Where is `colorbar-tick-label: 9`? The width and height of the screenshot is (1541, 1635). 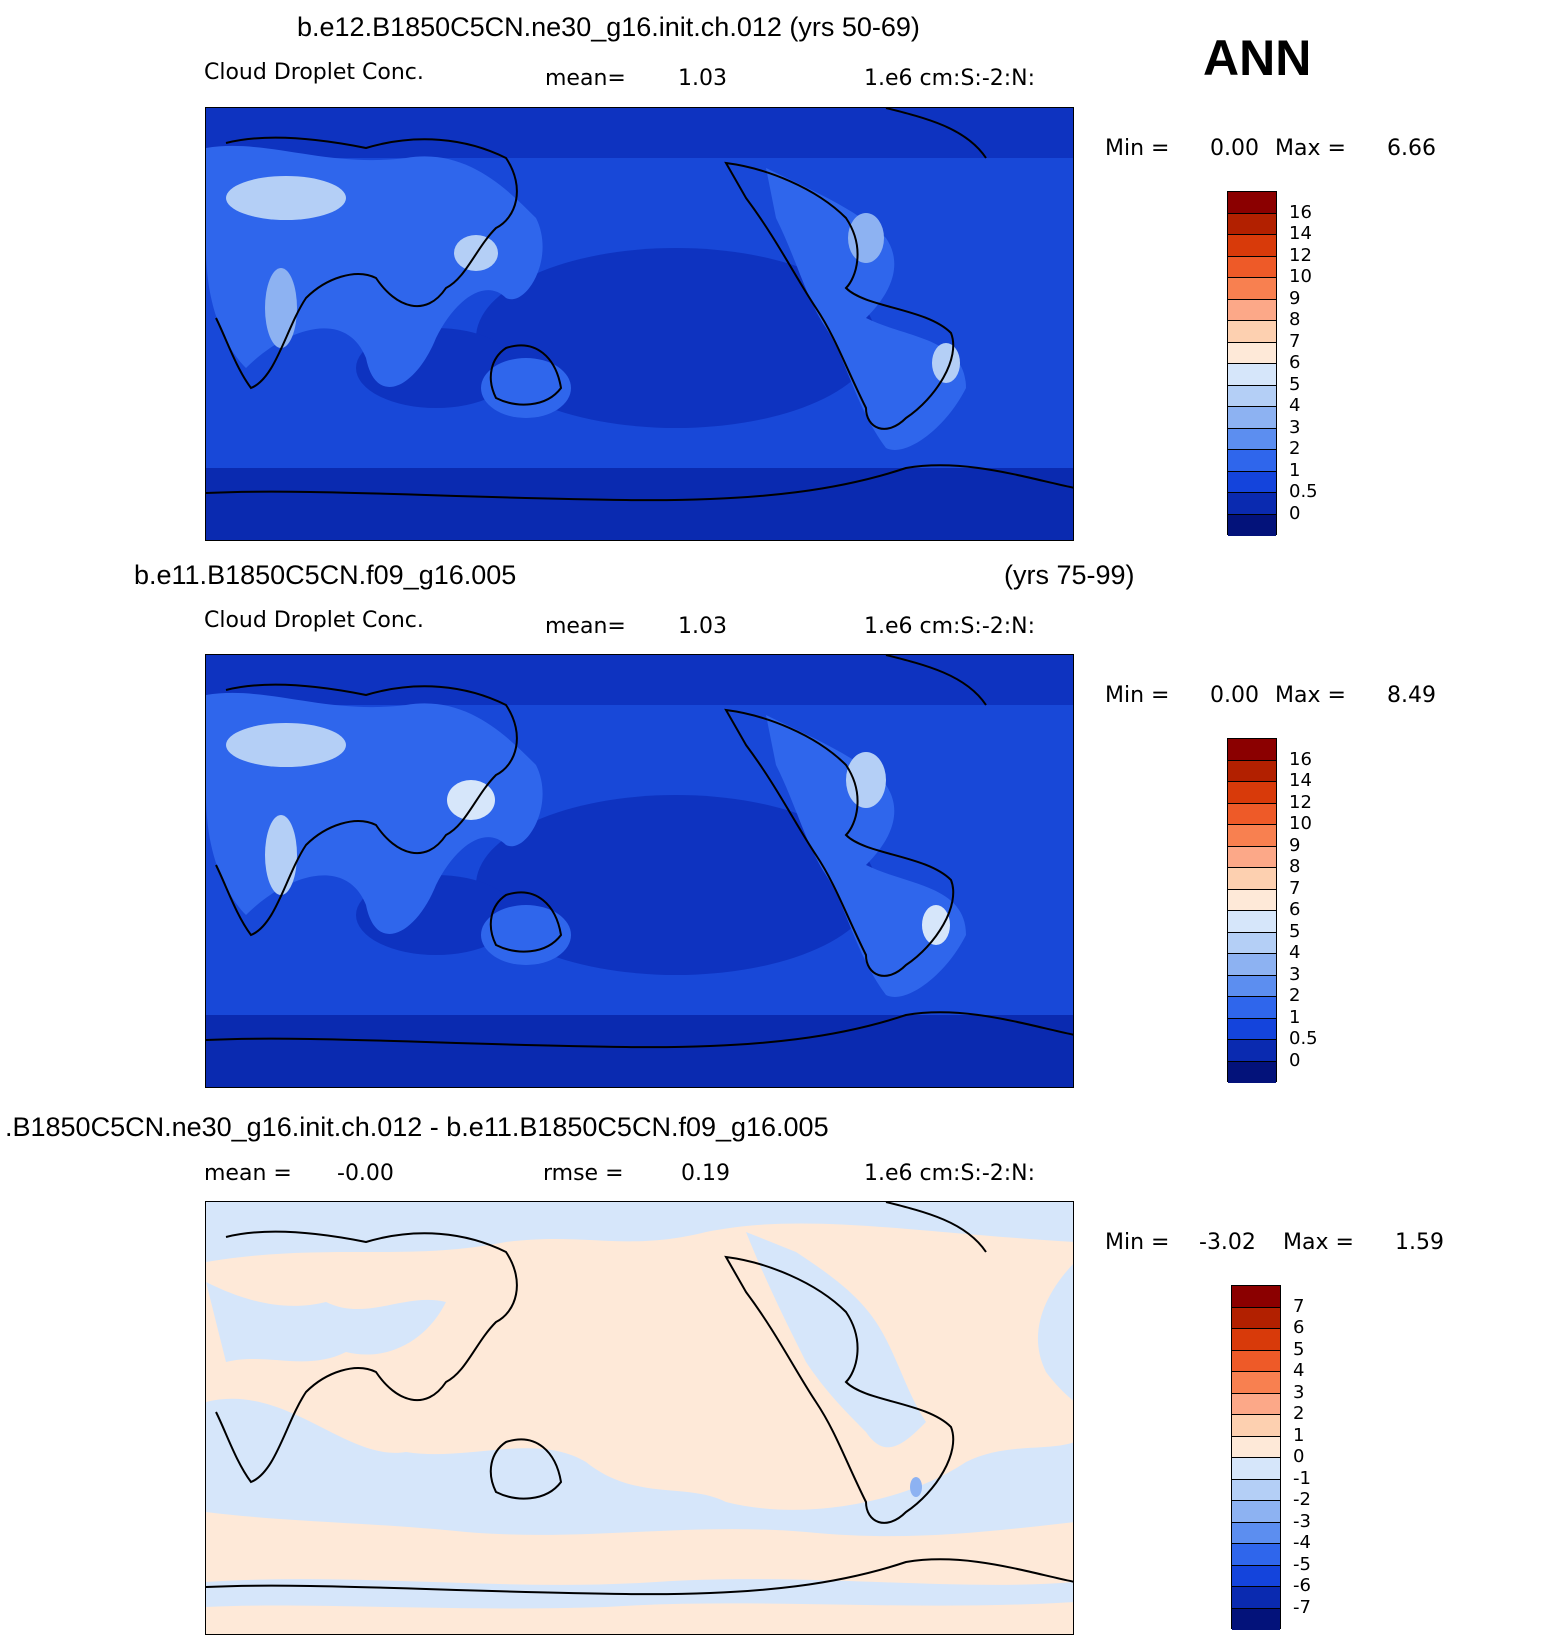 colorbar-tick-label: 9 is located at coordinates (1295, 845).